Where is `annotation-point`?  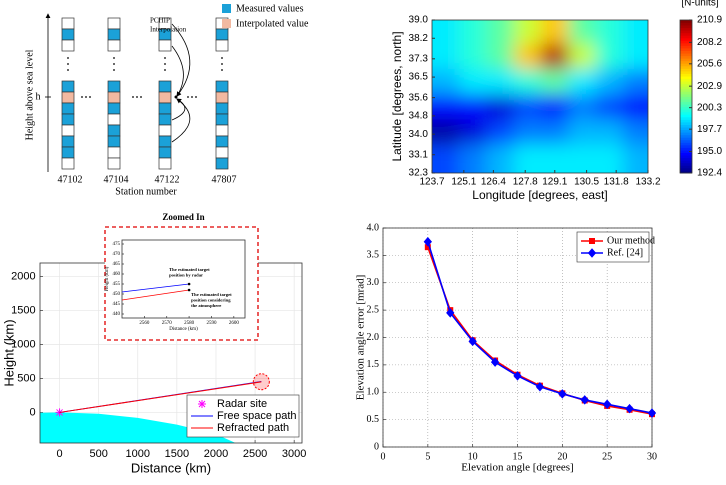
annotation-point is located at coordinates (189, 290).